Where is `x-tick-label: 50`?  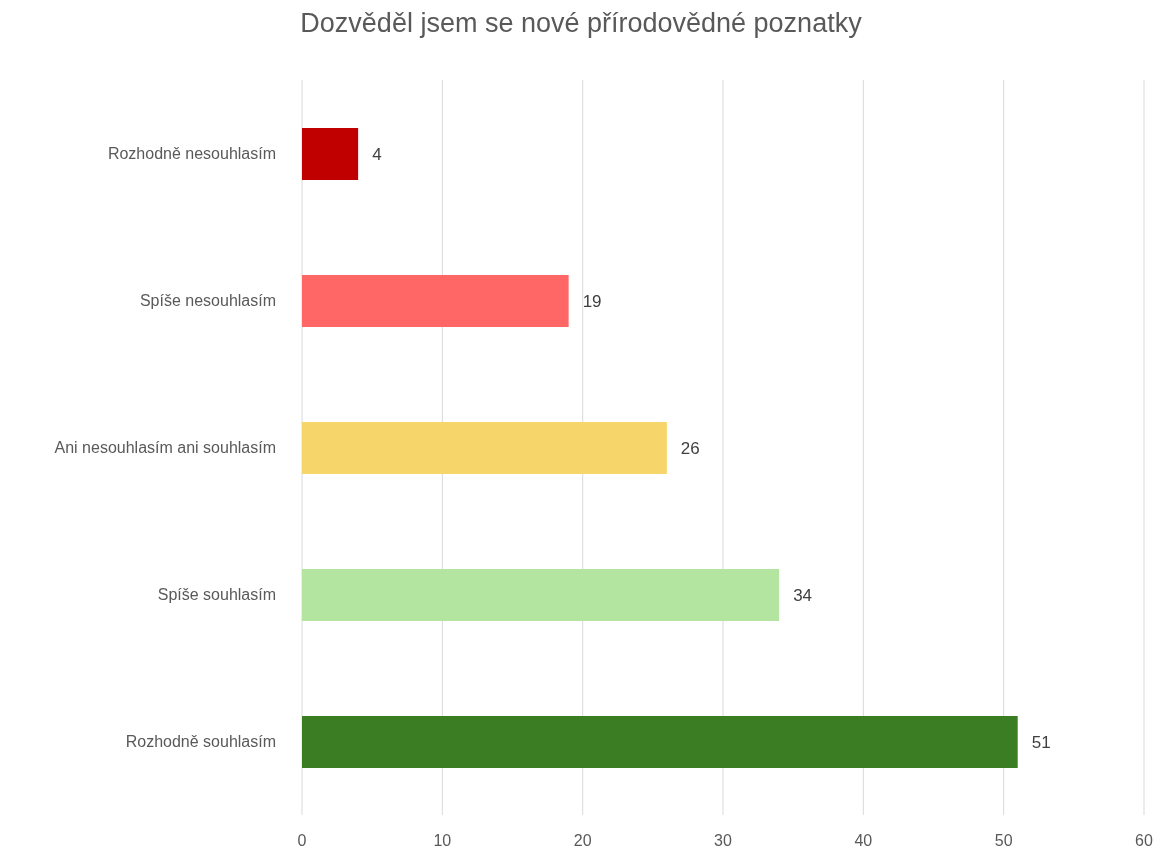
x-tick-label: 50 is located at coordinates (1003, 841).